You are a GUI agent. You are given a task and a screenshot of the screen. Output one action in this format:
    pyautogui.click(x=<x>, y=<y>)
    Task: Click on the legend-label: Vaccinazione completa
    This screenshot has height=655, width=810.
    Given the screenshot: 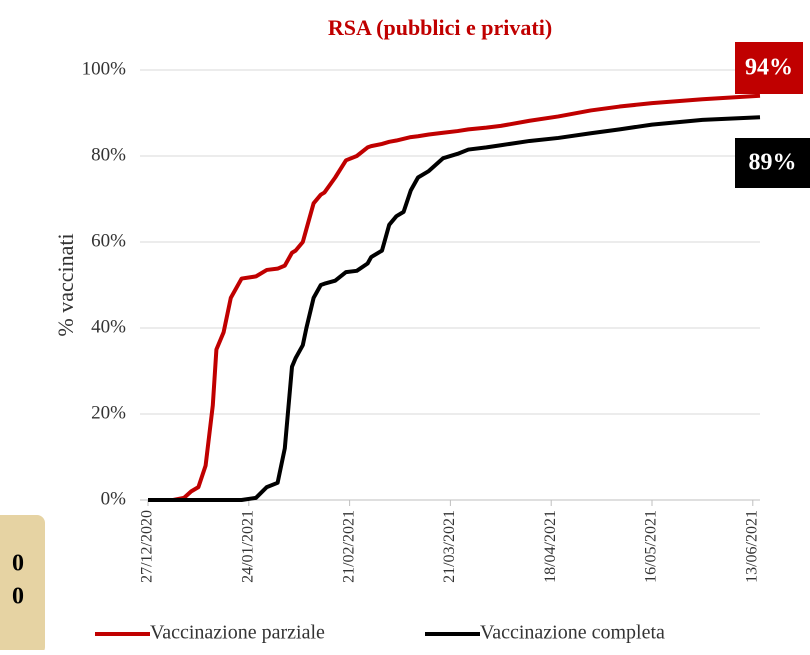 What is the action you would take?
    pyautogui.click(x=572, y=633)
    